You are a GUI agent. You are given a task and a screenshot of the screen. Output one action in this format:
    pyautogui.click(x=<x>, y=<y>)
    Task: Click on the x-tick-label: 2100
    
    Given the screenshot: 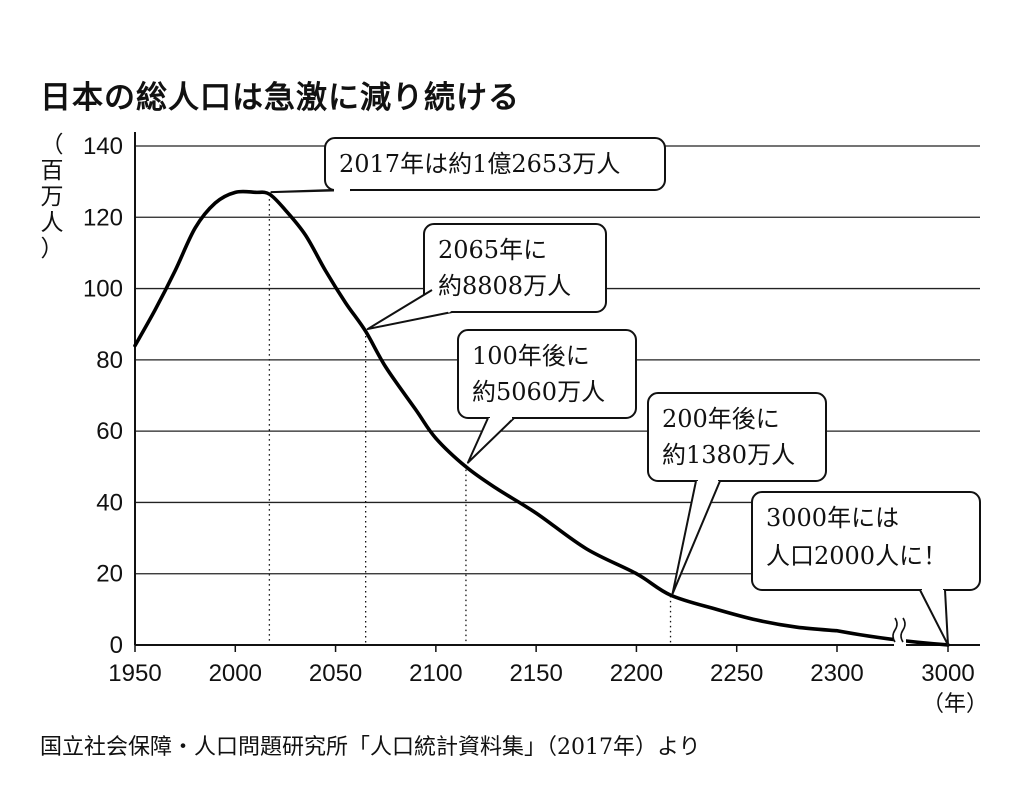 What is the action you would take?
    pyautogui.click(x=435, y=673)
    